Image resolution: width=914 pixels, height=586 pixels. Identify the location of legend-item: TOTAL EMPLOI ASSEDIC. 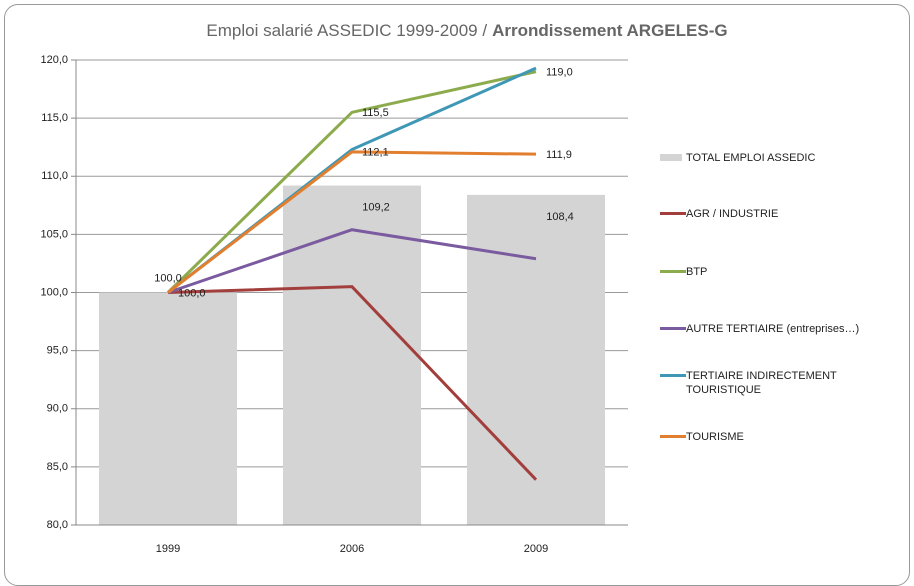
(780, 158).